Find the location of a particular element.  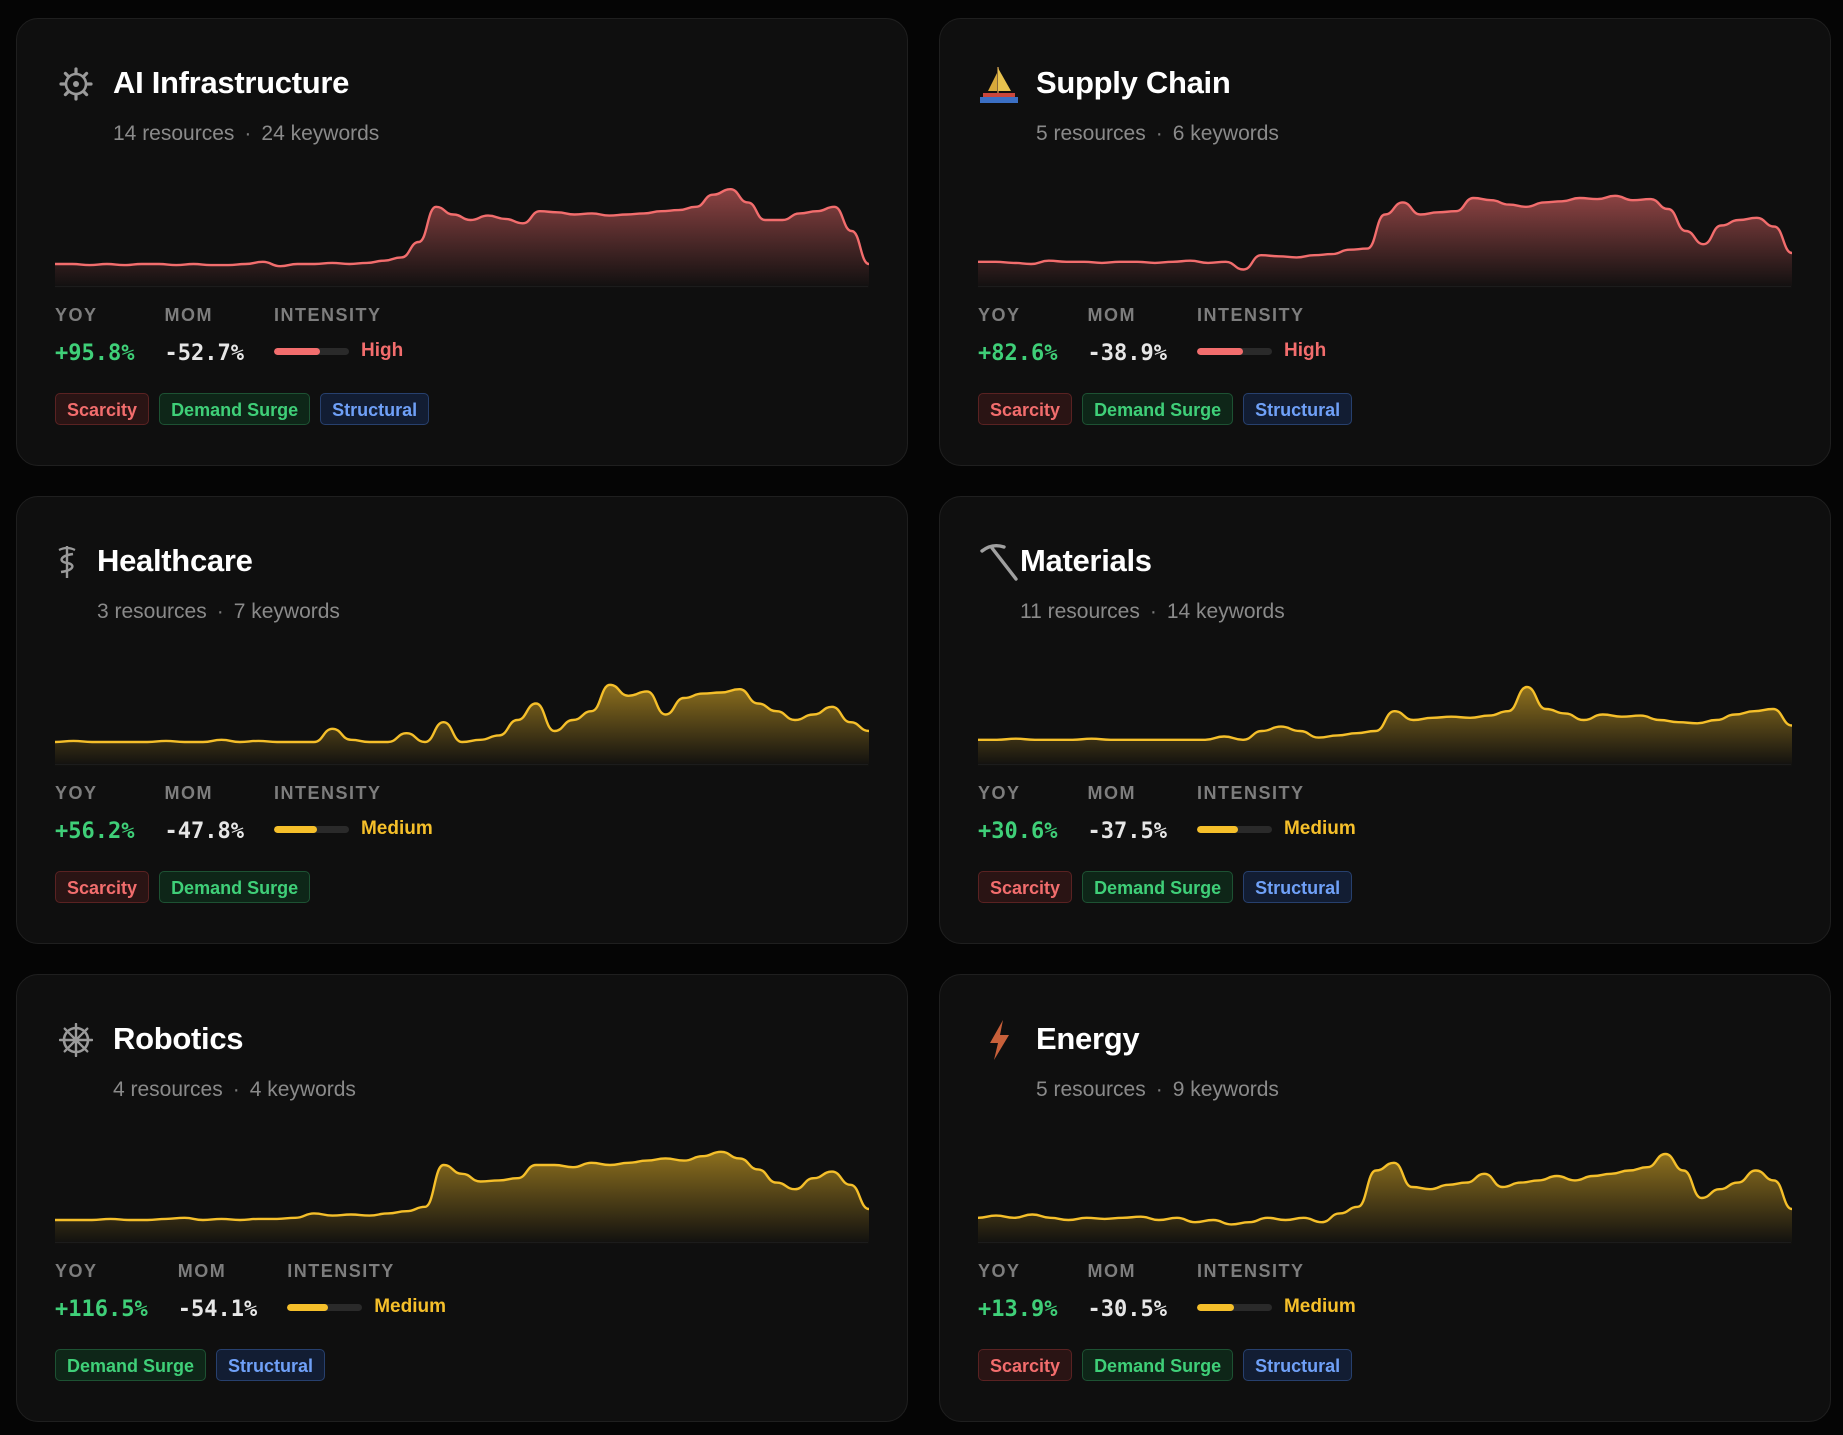

mom-value: -37.5% is located at coordinates (1127, 831).